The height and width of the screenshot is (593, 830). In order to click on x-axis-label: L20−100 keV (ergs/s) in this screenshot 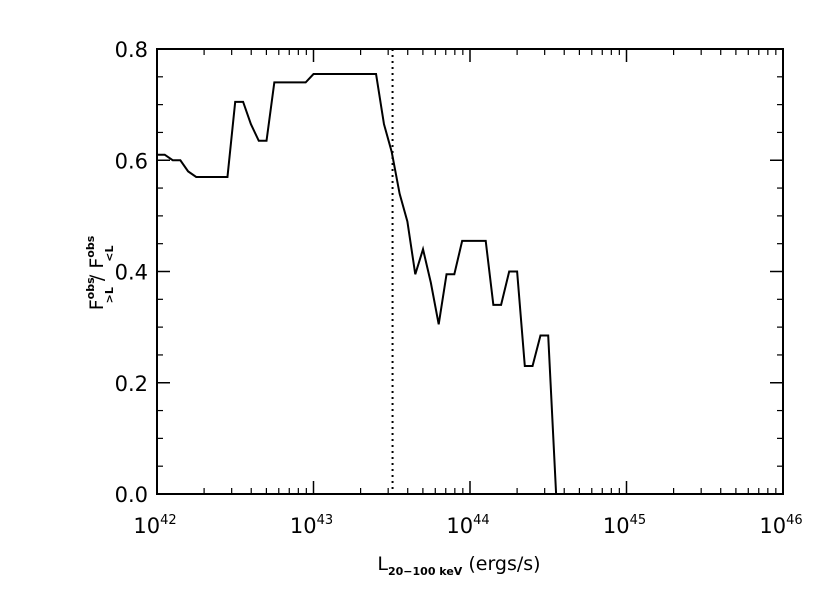, I will do `click(458, 565)`.